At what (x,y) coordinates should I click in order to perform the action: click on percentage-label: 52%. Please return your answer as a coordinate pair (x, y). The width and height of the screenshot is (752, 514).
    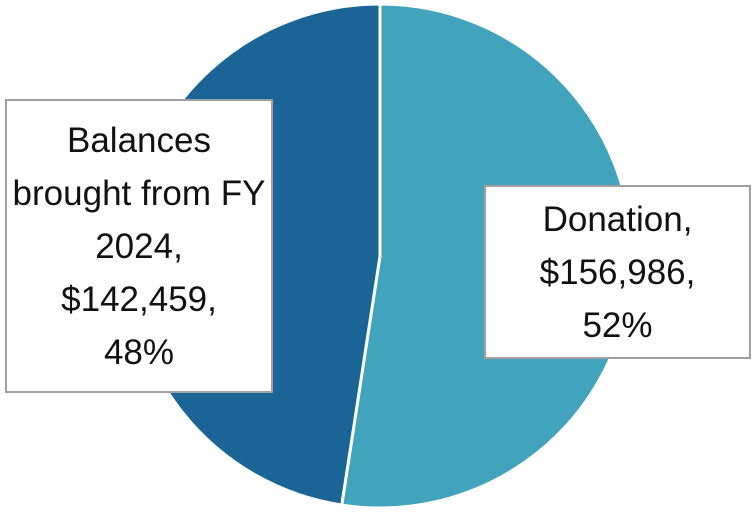
    Looking at the image, I should click on (617, 325).